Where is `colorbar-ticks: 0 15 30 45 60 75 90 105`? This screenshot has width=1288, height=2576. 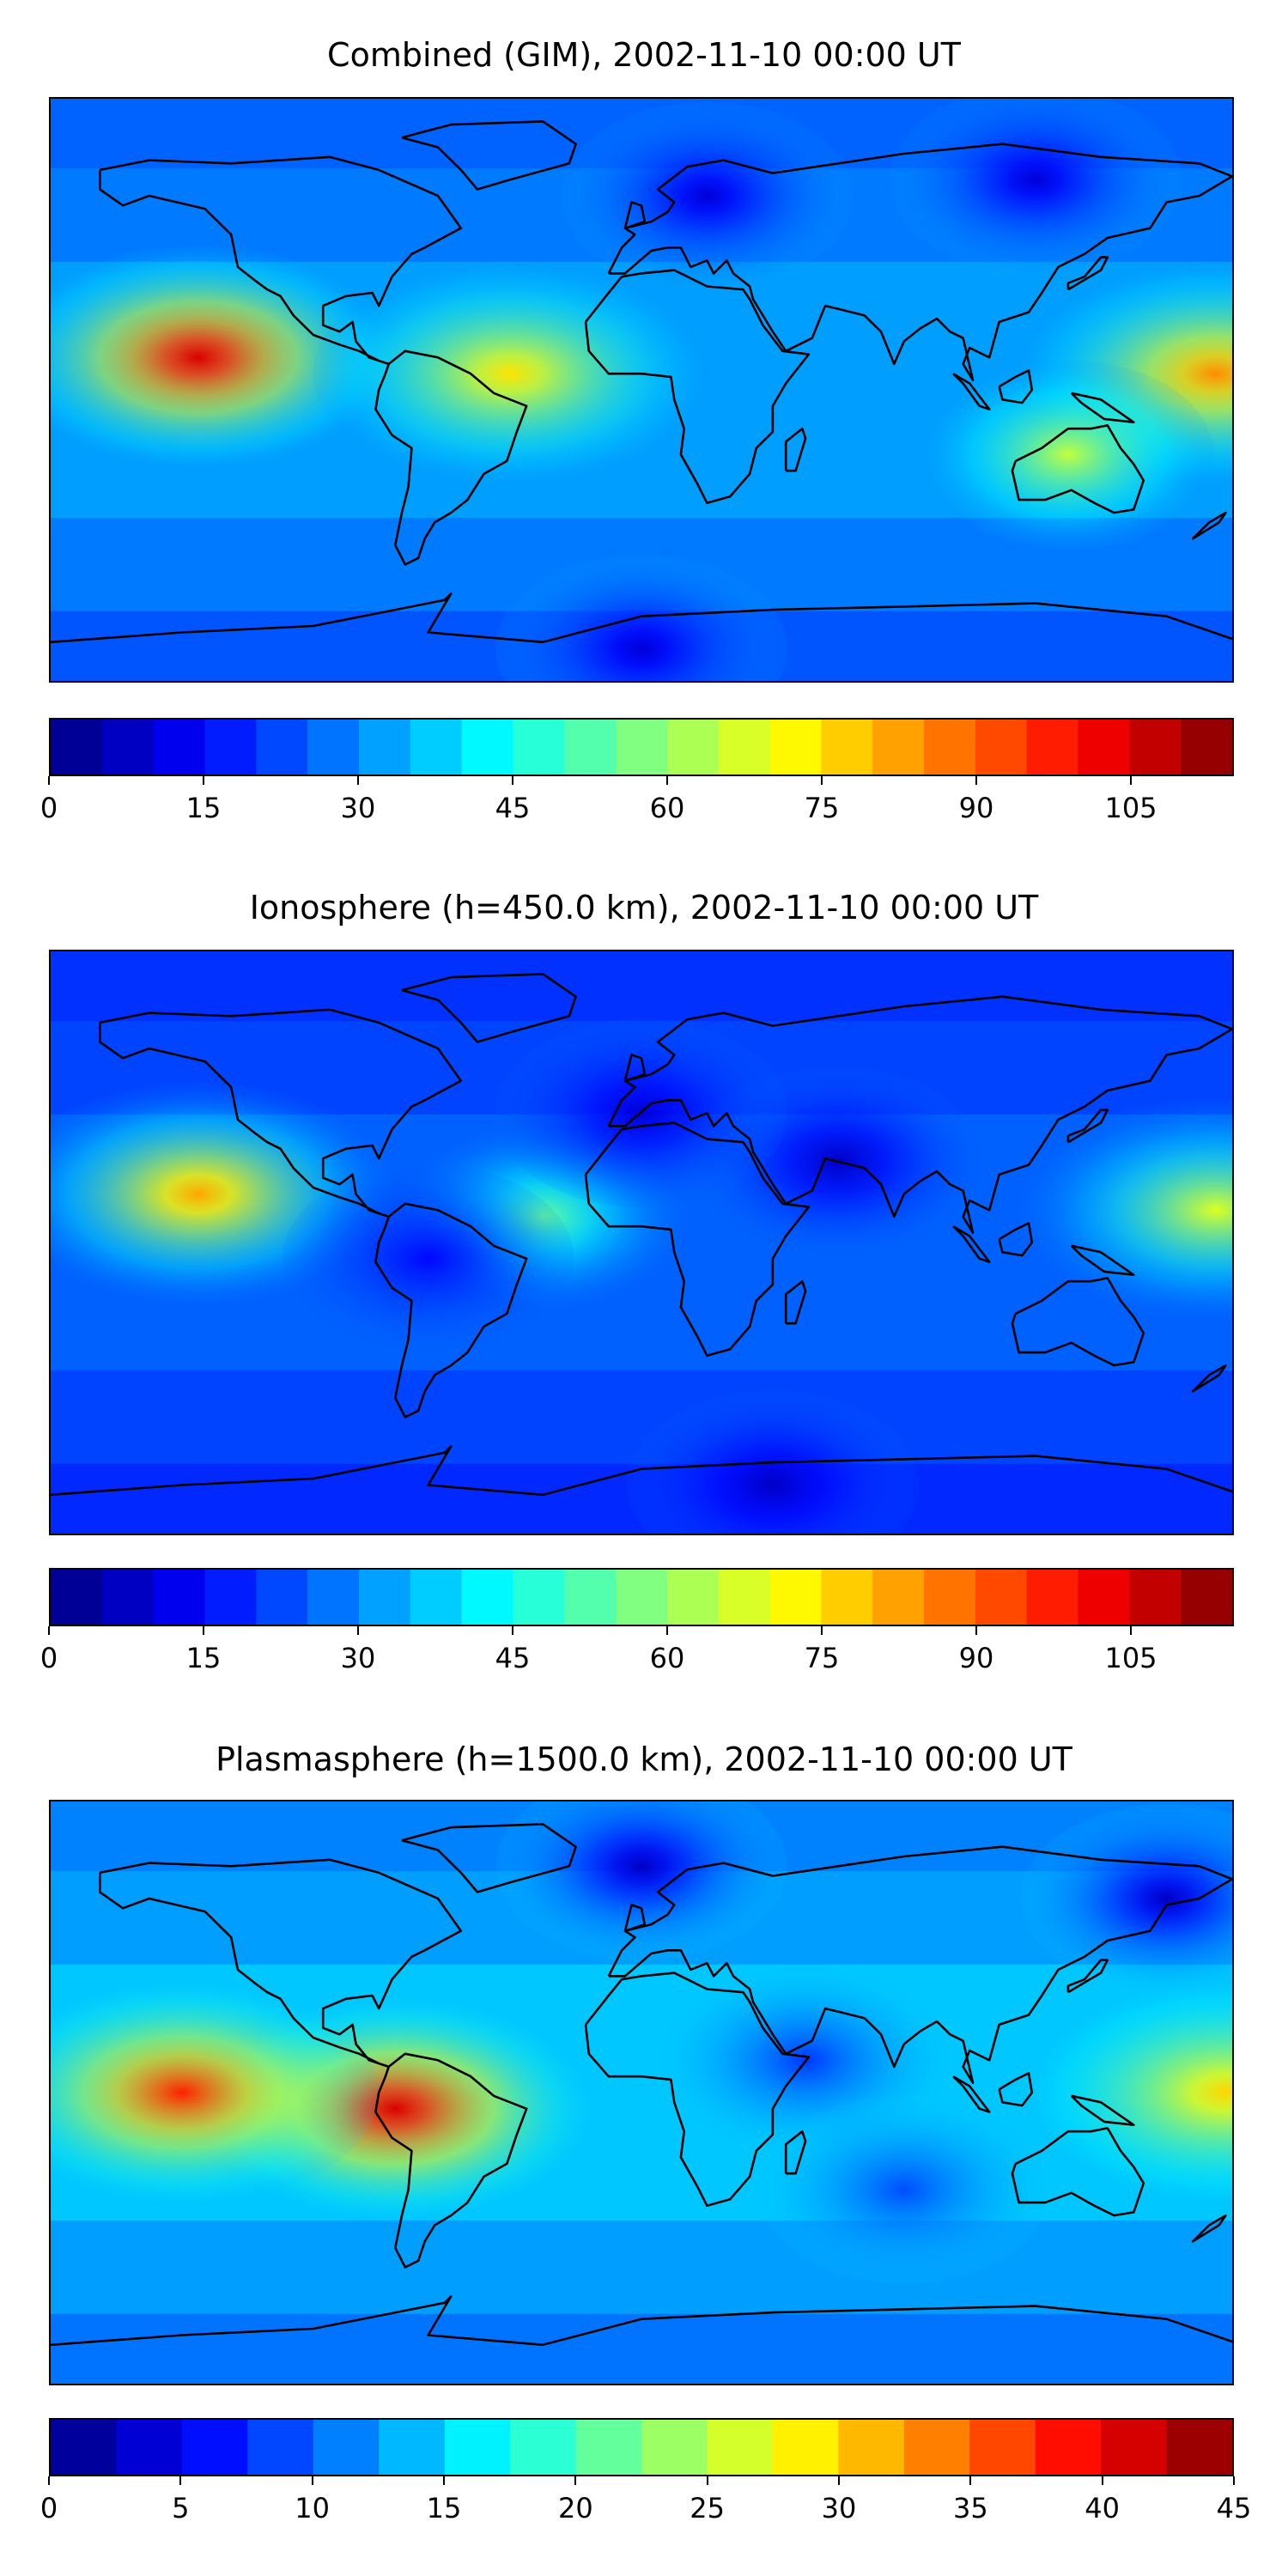
colorbar-ticks: 0 15 30 45 60 75 90 105 is located at coordinates (637, 1652).